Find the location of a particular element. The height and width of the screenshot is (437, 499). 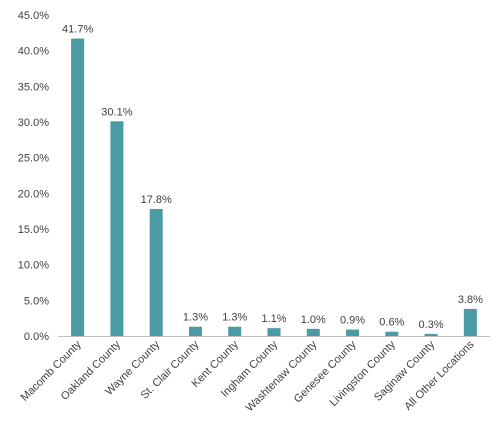

data-label: 3.8% is located at coordinates (470, 300).